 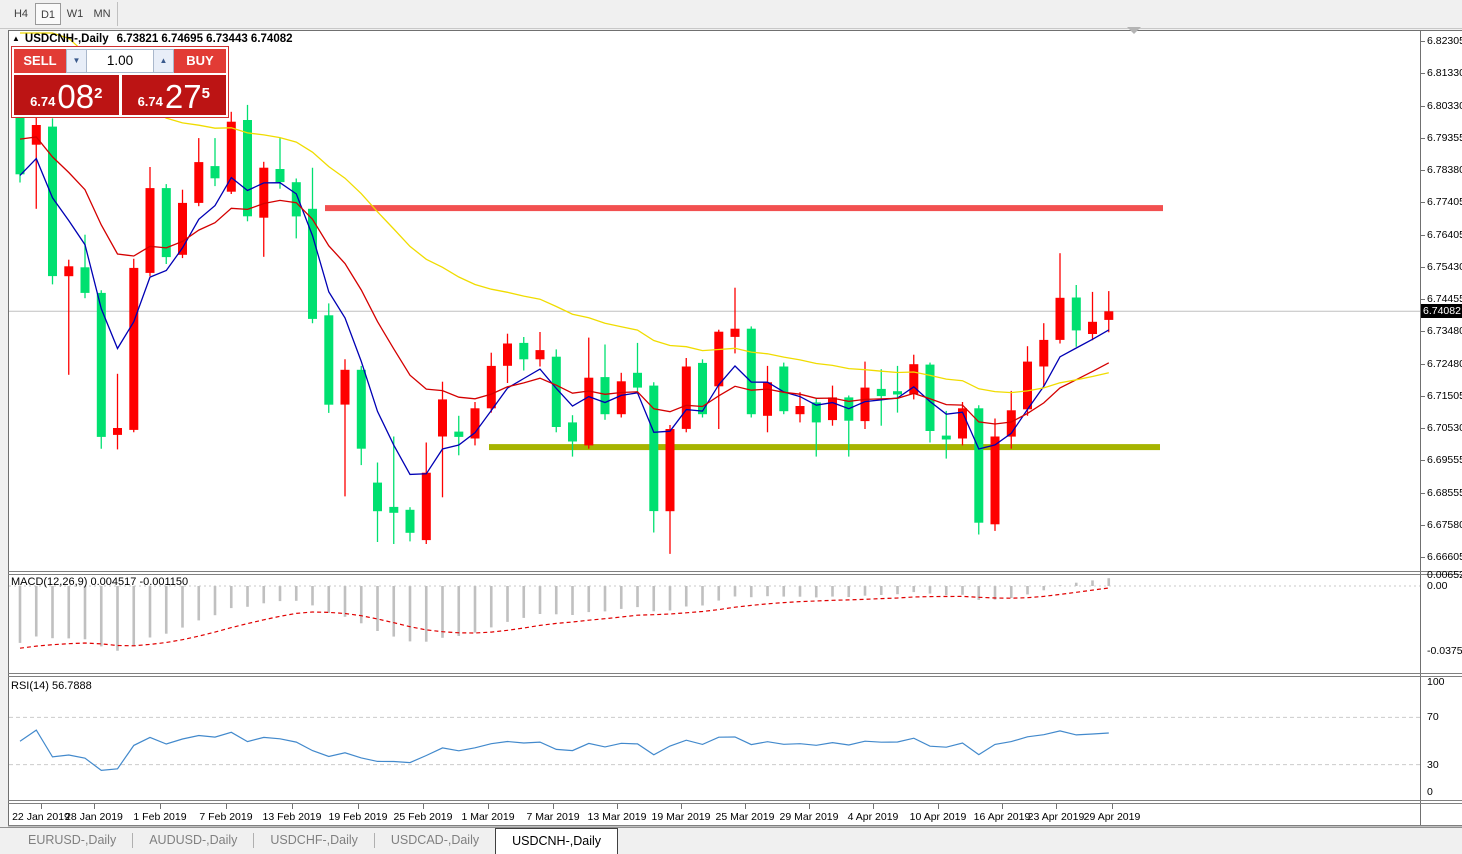 What do you see at coordinates (75, 14) in the screenshot?
I see `timeframe-button-w1: W1` at bounding box center [75, 14].